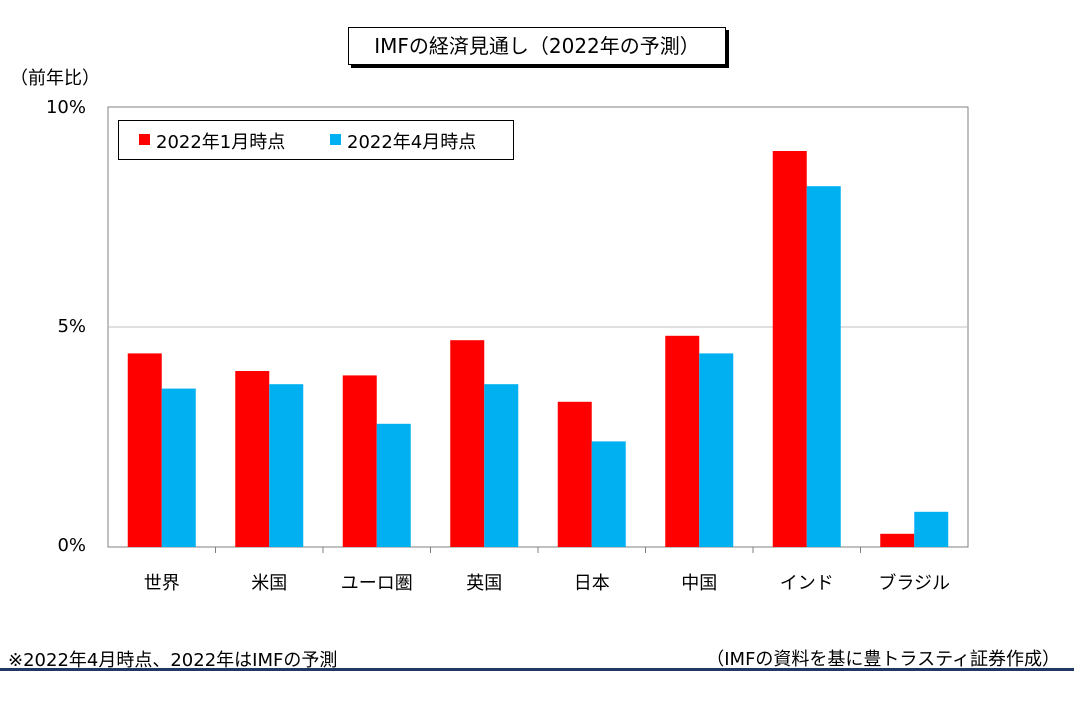 This screenshot has height=707, width=1074. I want to click on y-axis-unit-label: （前年比）, so click(55, 78).